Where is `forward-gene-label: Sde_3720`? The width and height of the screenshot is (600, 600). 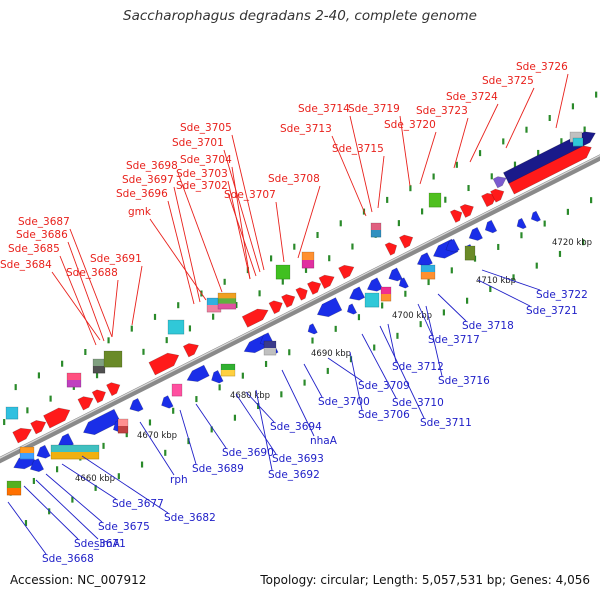 forward-gene-label: Sde_3720 is located at coordinates (410, 152).